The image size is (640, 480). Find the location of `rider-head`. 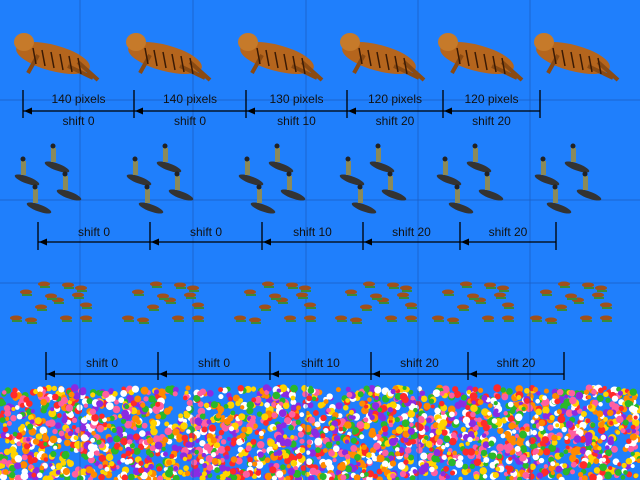

rider-head is located at coordinates (487, 174).